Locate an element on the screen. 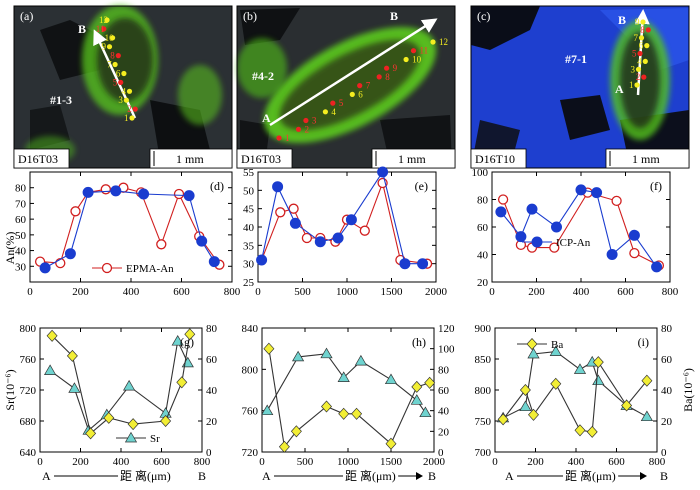 The image size is (700, 490). y-tick-label: 760 is located at coordinates (250, 412).